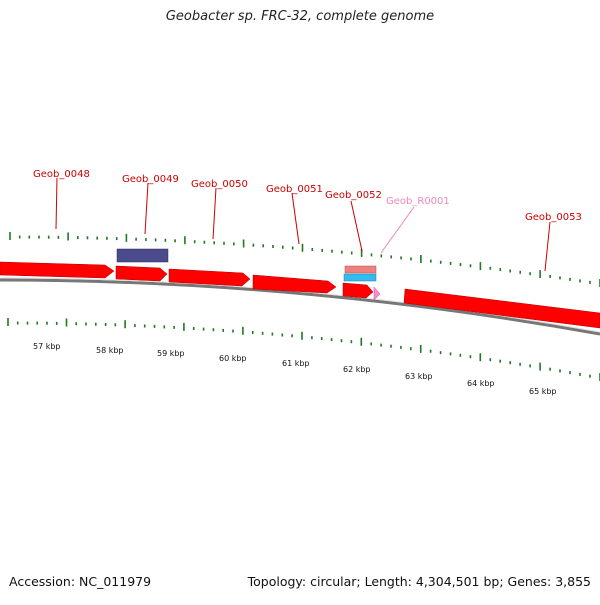  I want to click on lower-tick-track, so click(303, 349).